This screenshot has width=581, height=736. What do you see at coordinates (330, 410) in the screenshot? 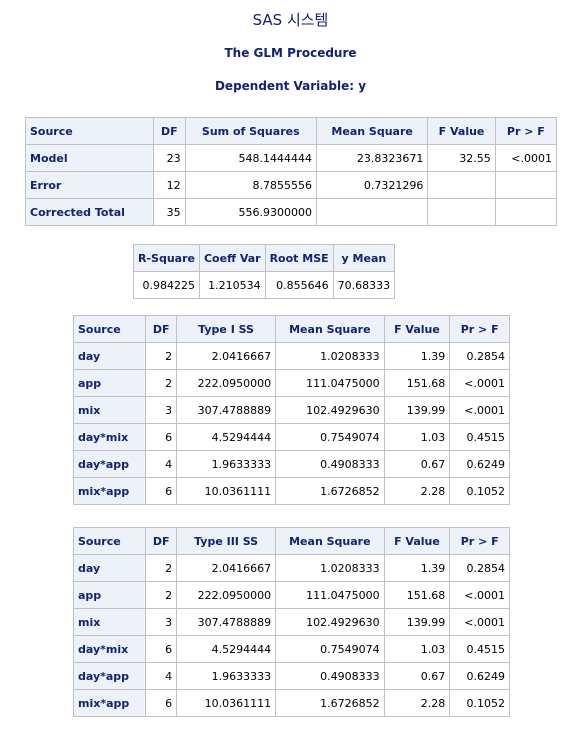
I see `table-cell: 102.4929630` at bounding box center [330, 410].